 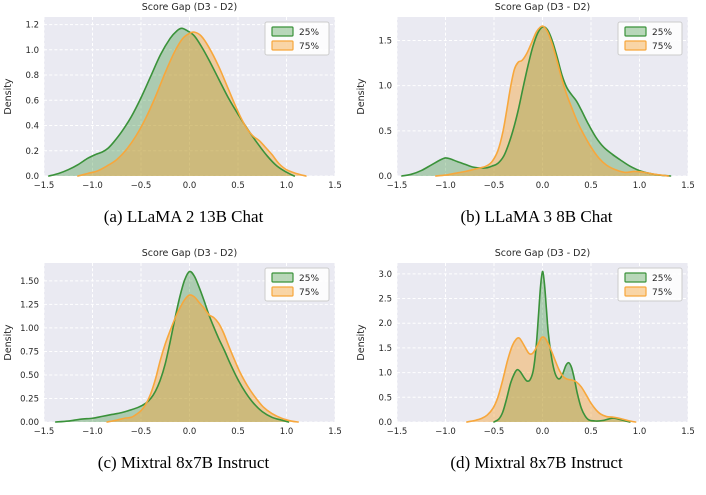 What do you see at coordinates (385, 324) in the screenshot?
I see `y-tick-label: 2.0` at bounding box center [385, 324].